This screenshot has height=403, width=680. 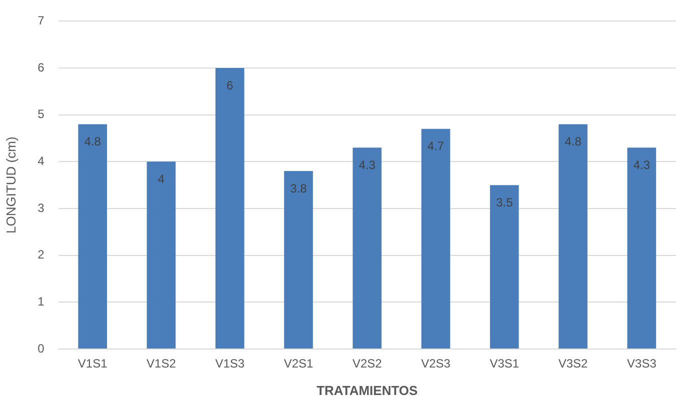 I want to click on x-tick-label: V3S1, so click(x=505, y=363).